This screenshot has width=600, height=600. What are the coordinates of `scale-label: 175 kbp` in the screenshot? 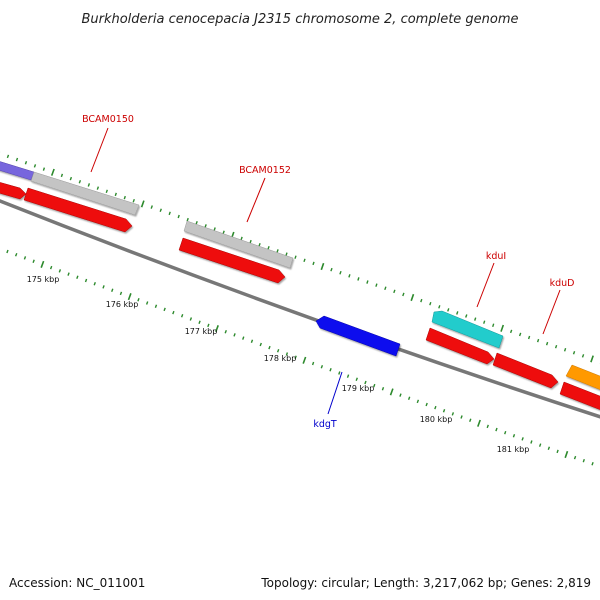 It's located at (43, 279).